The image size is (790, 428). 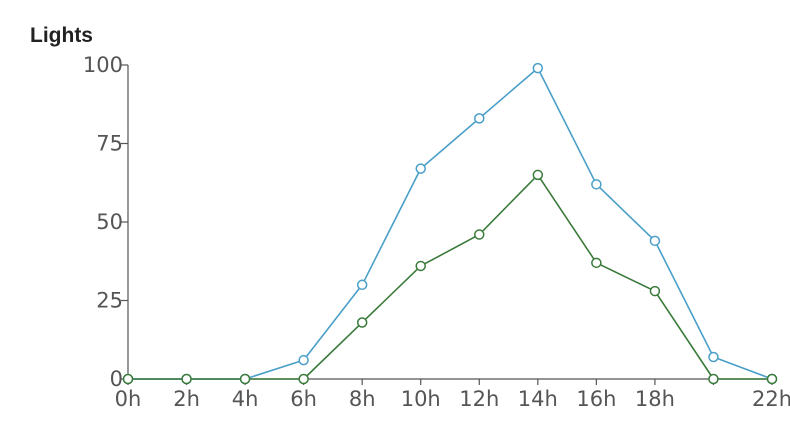 What do you see at coordinates (303, 399) in the screenshot?
I see `x-tick-label: 6h` at bounding box center [303, 399].